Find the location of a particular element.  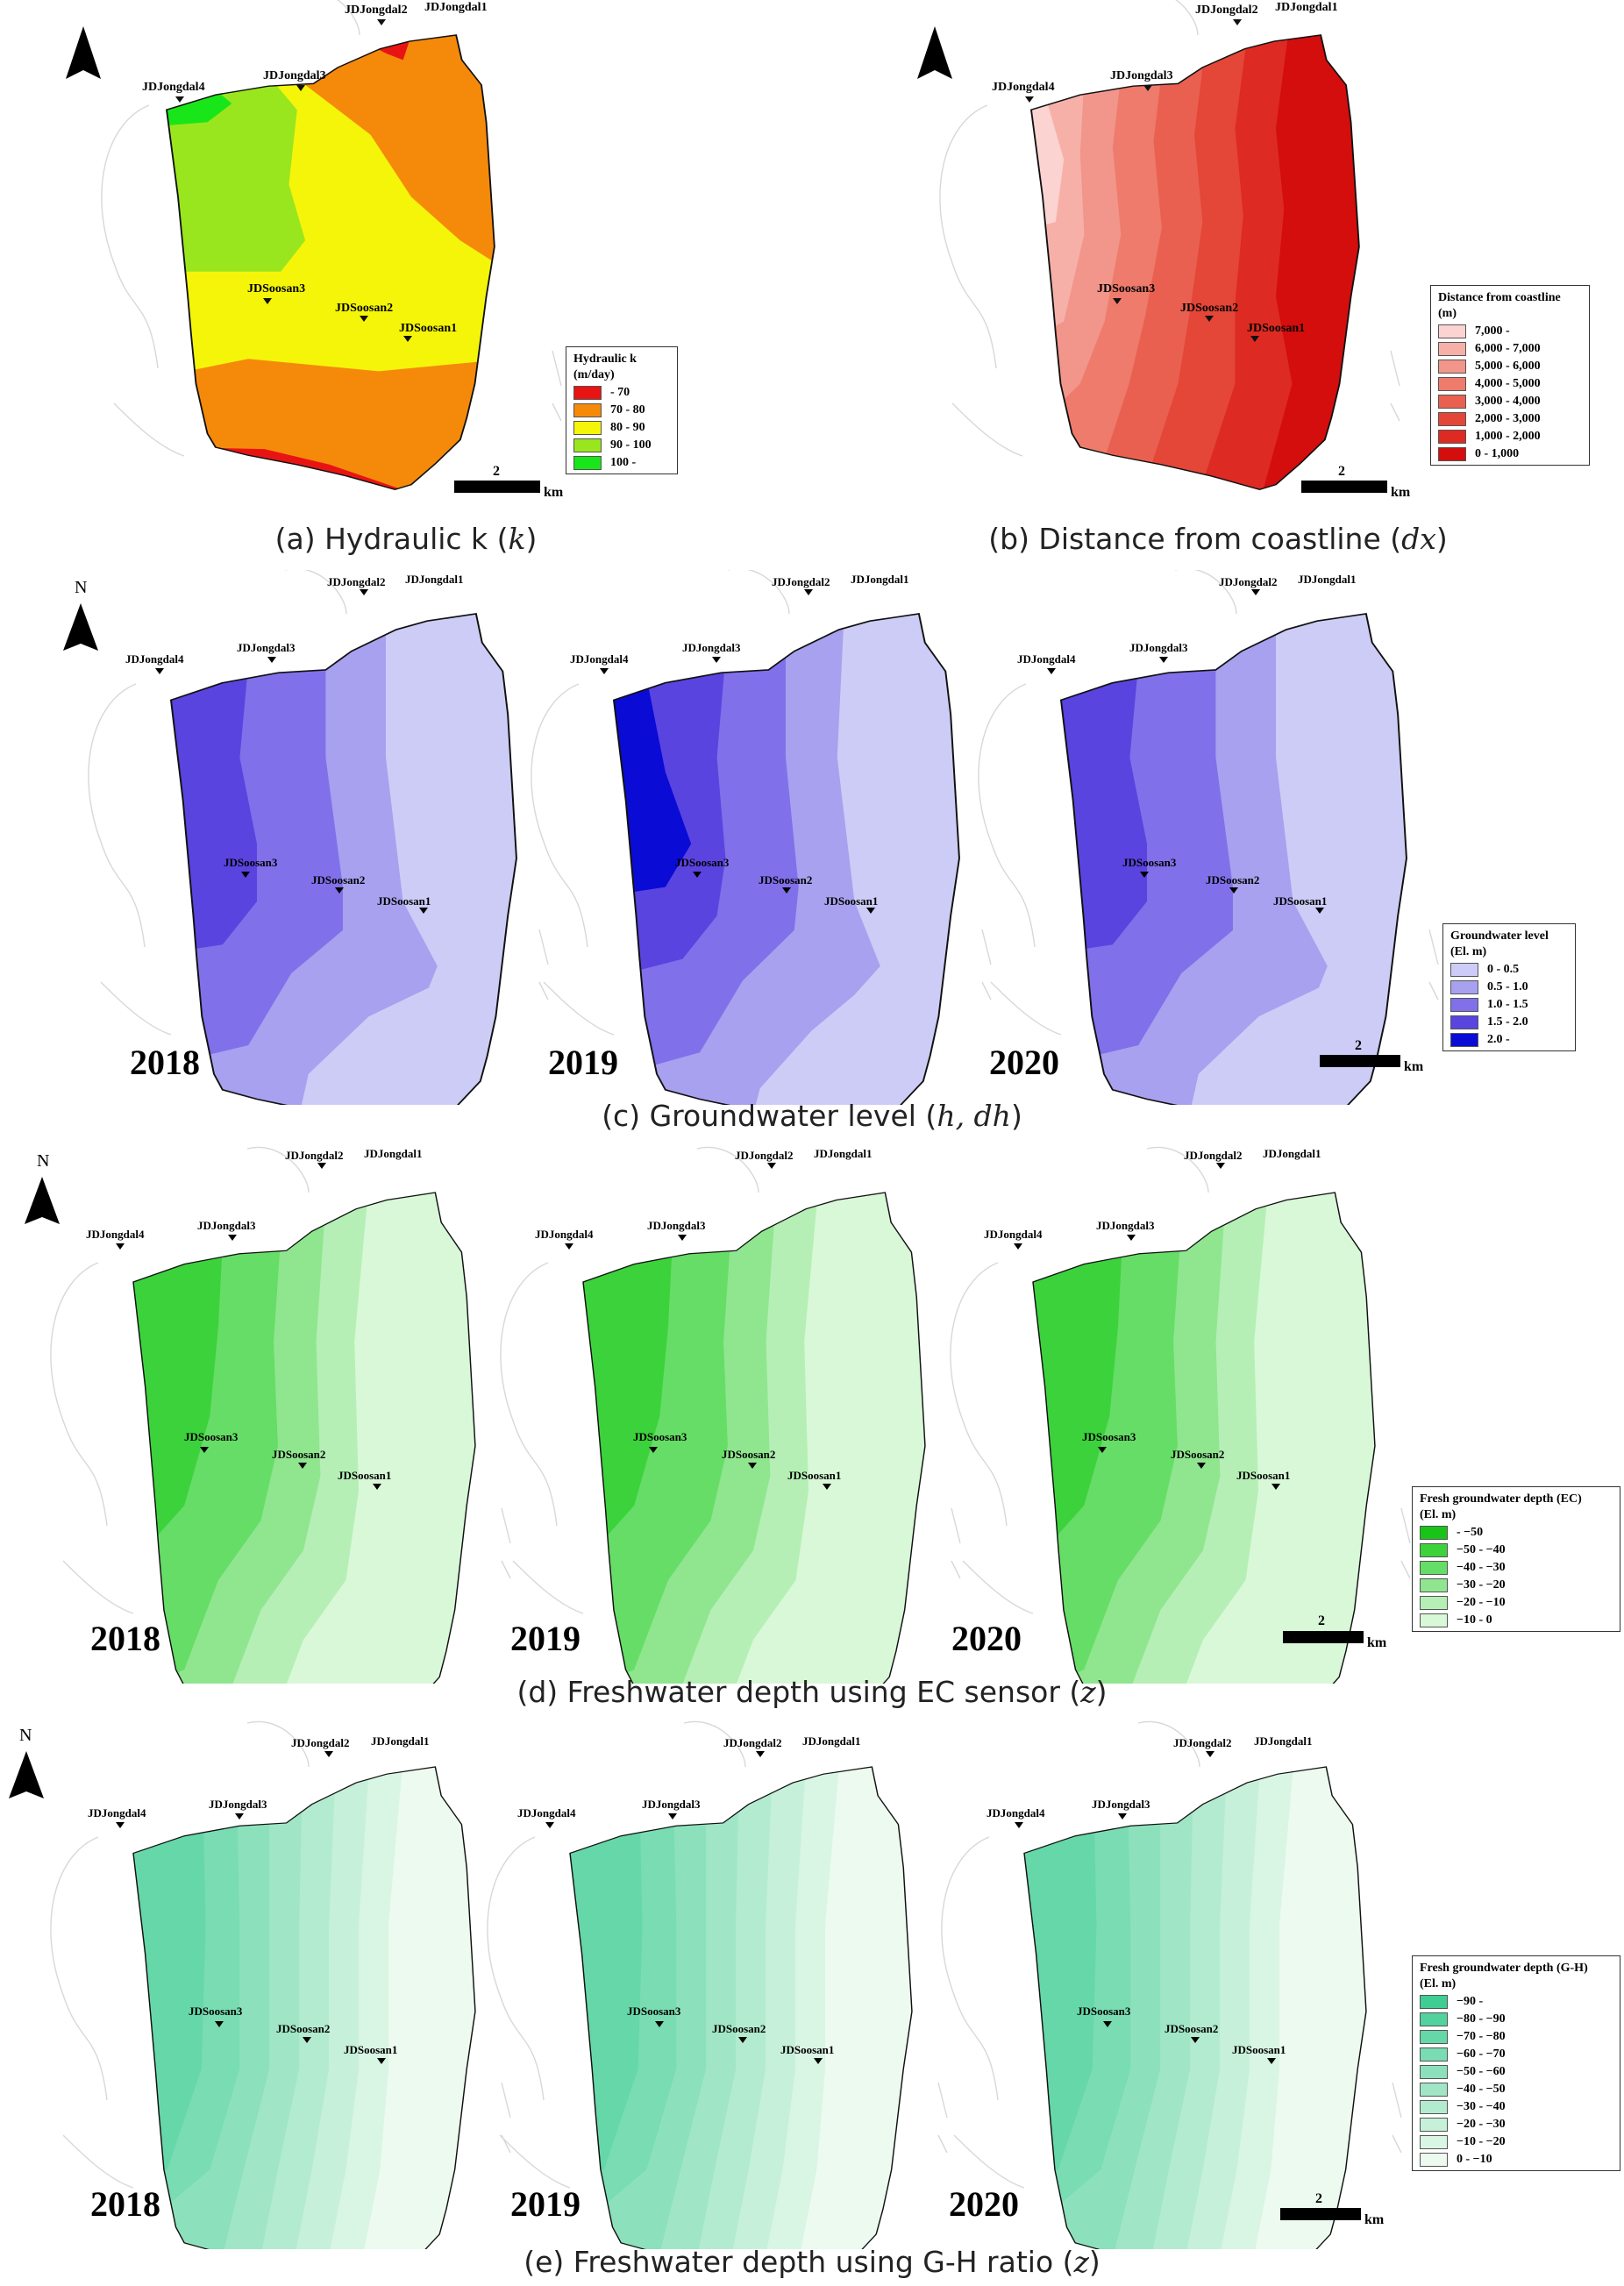

legend-item: −10 - 0 is located at coordinates (1517, 1620).